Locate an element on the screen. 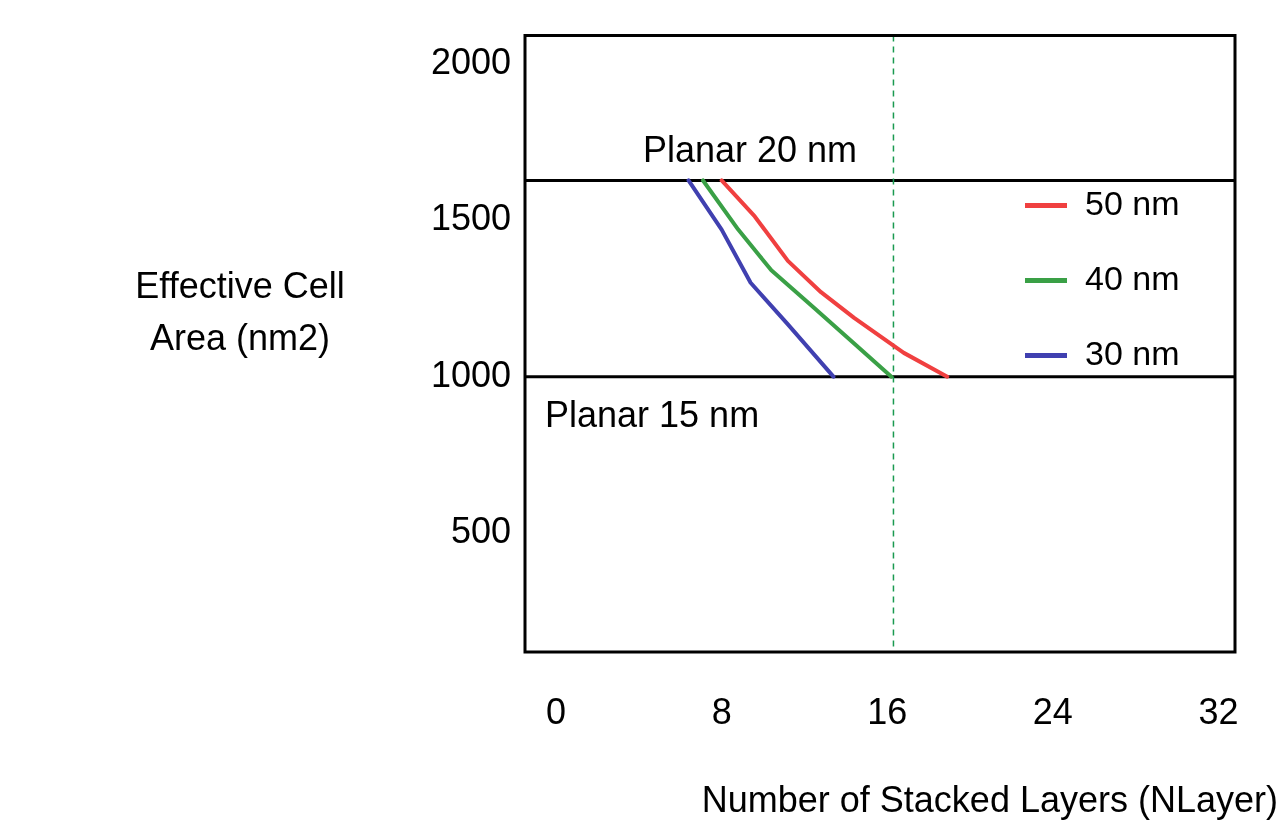  y-tick-label: 1500 is located at coordinates (470, 218).